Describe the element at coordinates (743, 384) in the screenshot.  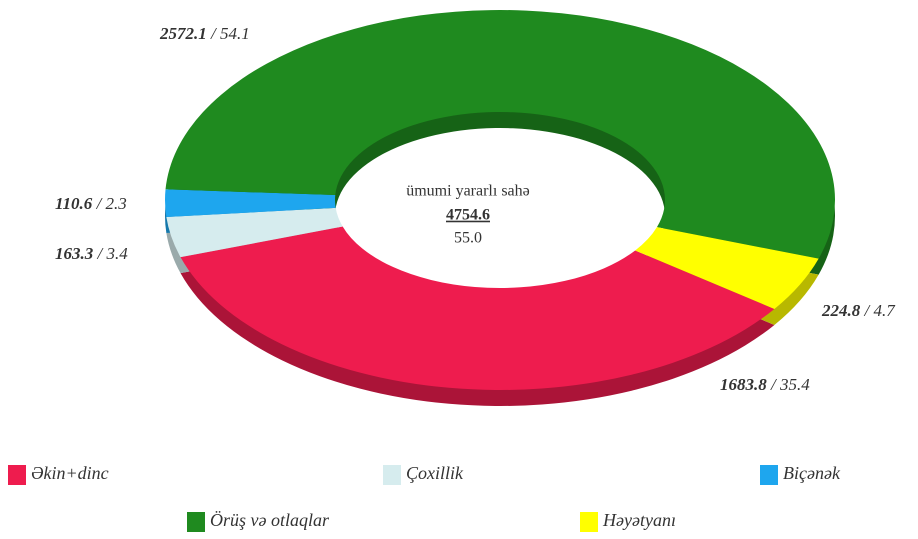
I see `value-label: 1683.8` at that location.